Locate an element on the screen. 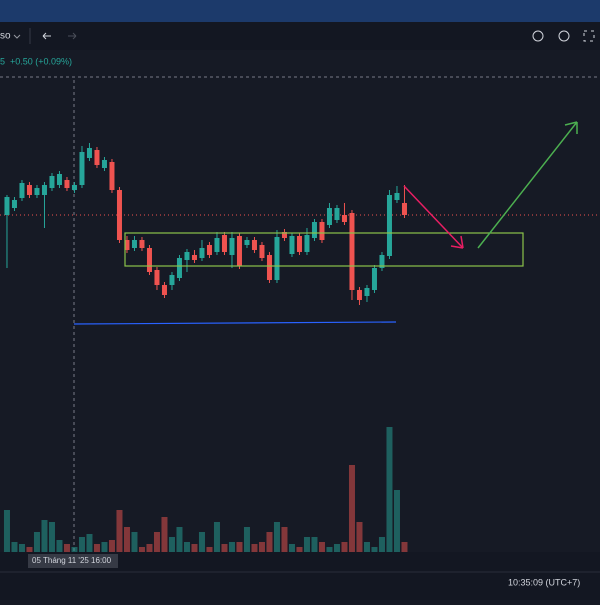  crosshair-label-box is located at coordinates (73, 561).